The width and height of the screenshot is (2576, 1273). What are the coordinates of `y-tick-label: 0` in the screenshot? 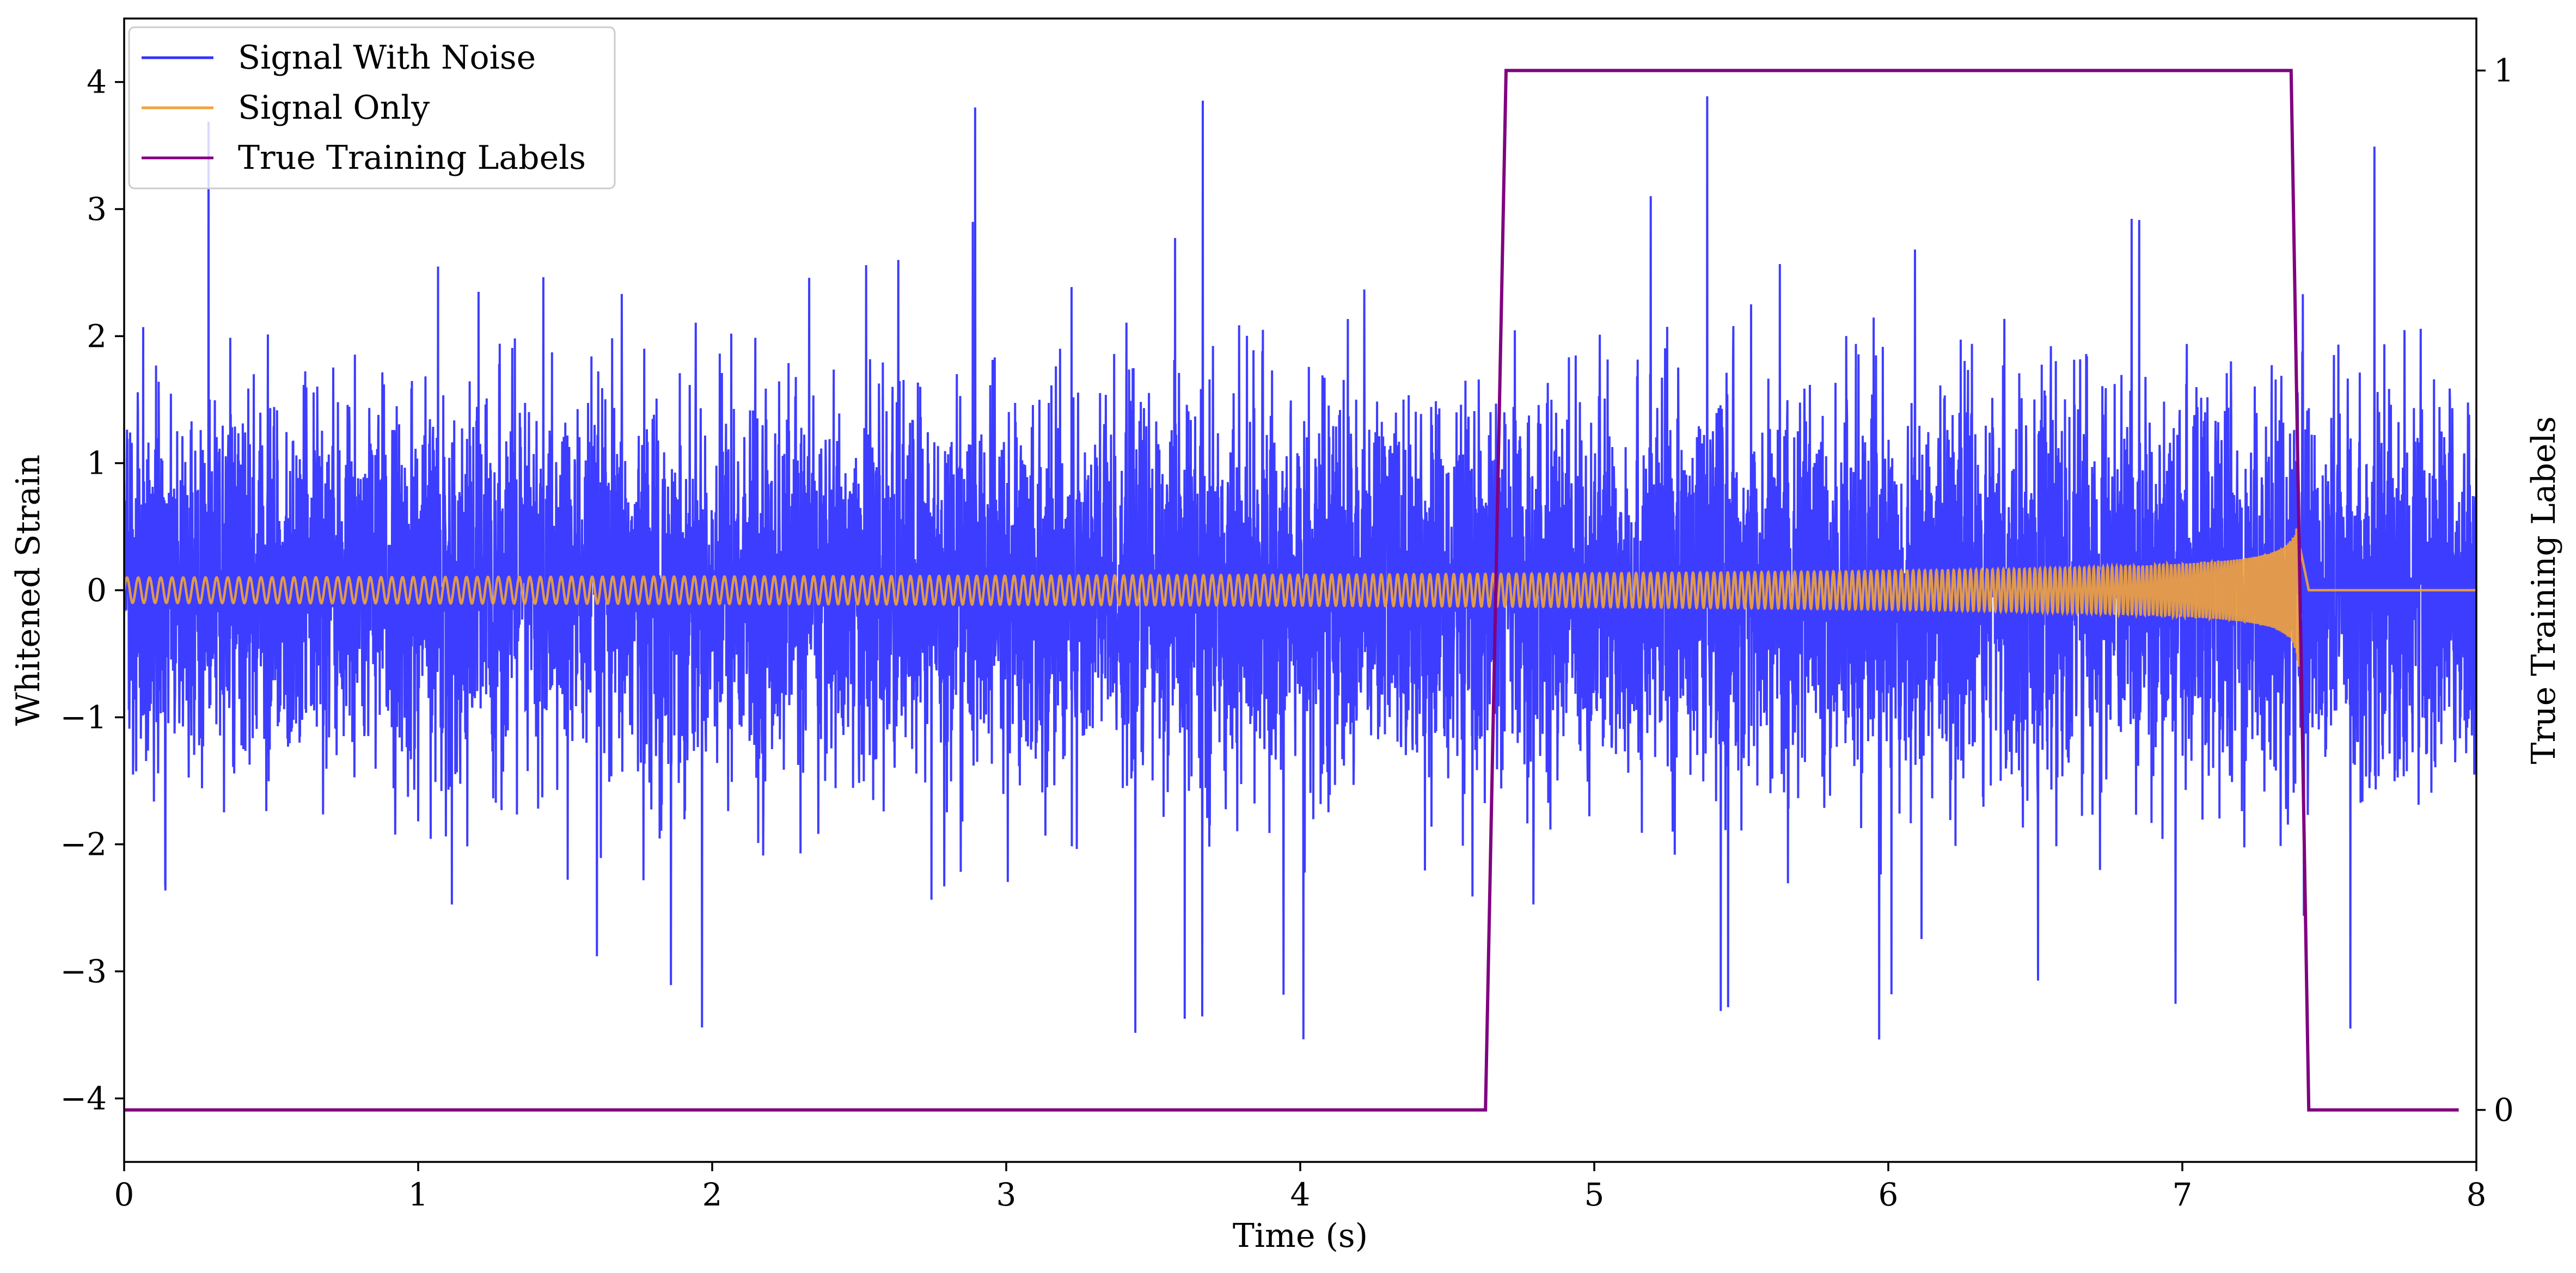 It's located at (97, 591).